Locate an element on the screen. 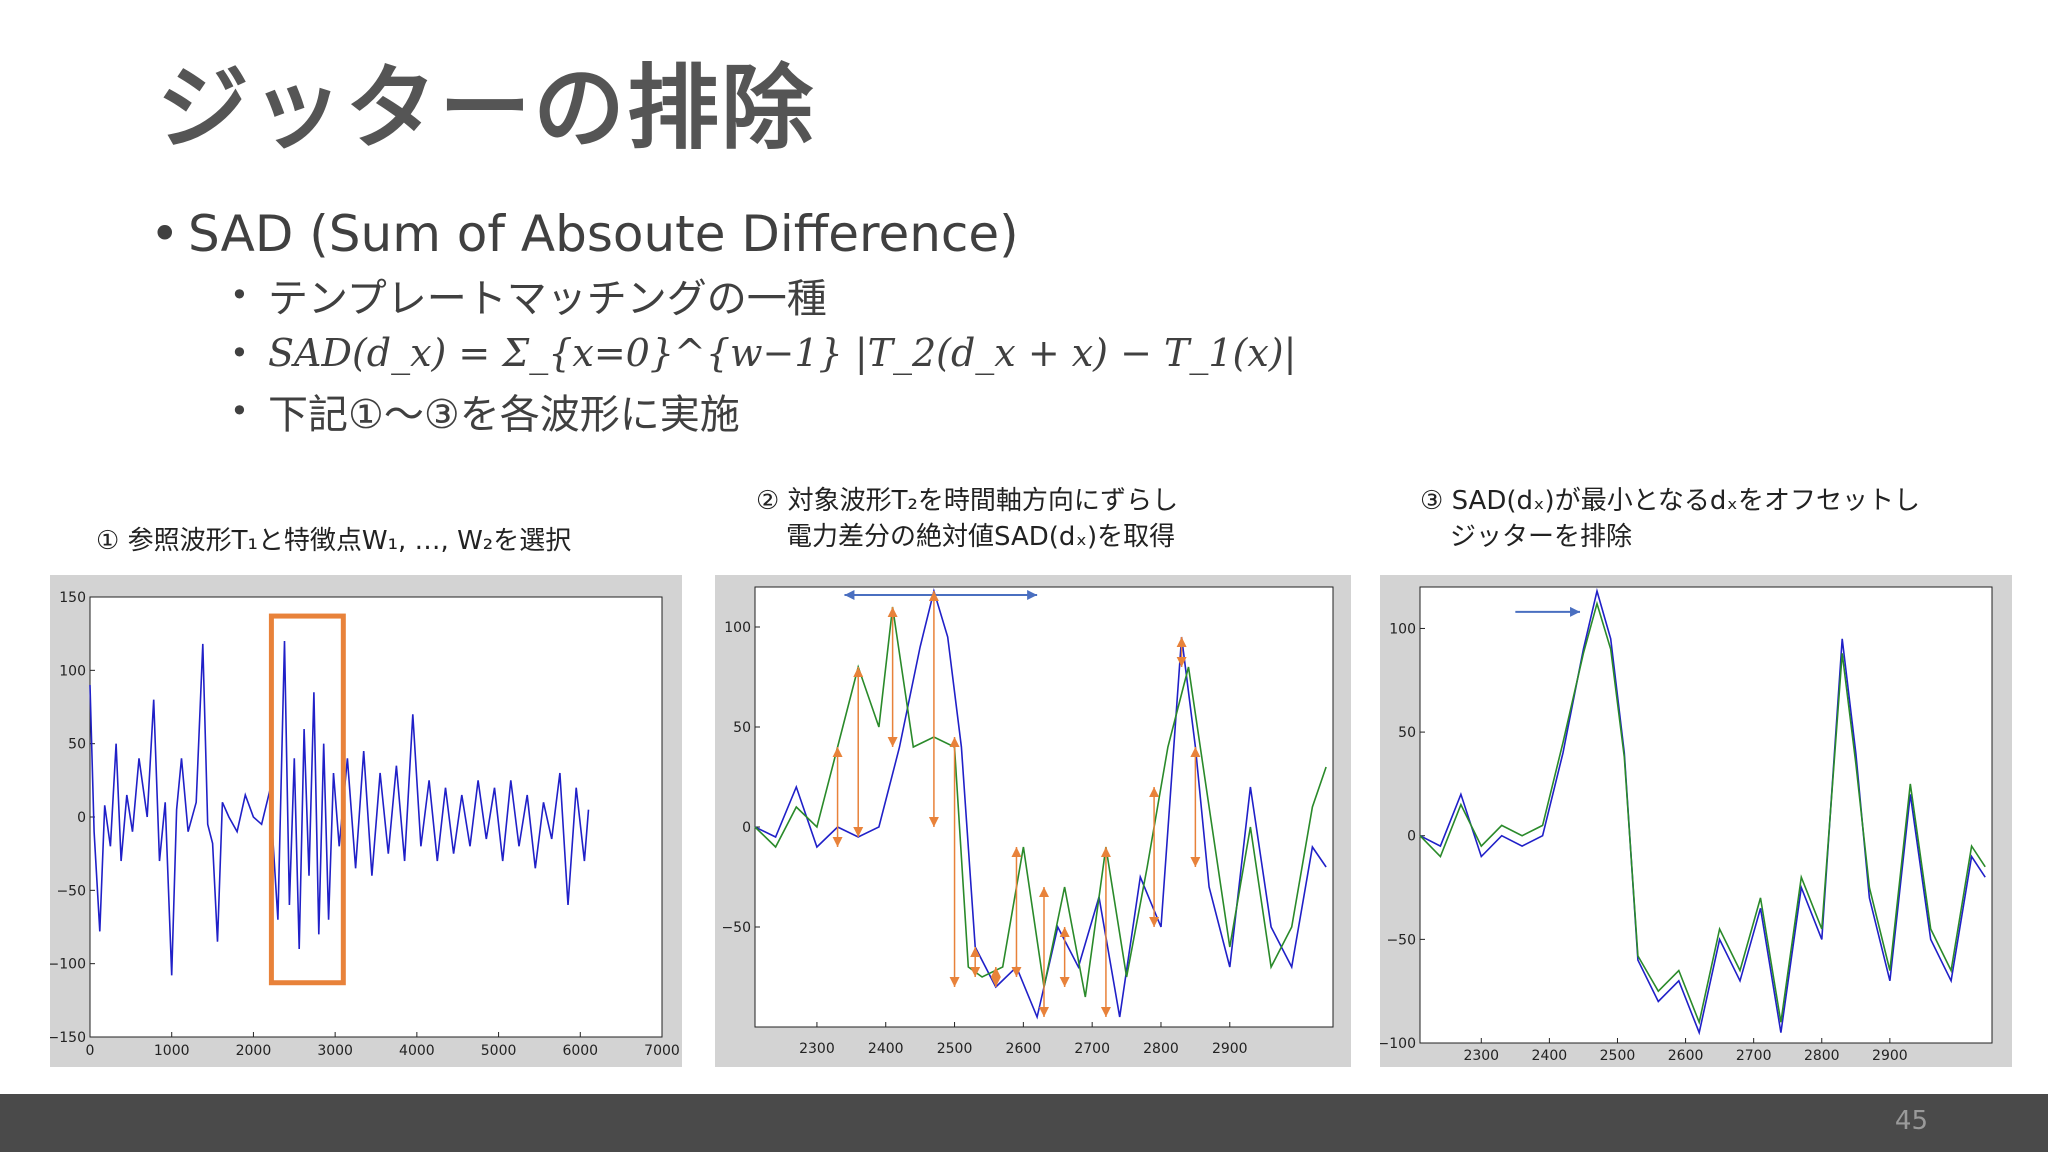 The height and width of the screenshot is (1152, 2048). slide-title: ジッターの排除 is located at coordinates (486, 108).